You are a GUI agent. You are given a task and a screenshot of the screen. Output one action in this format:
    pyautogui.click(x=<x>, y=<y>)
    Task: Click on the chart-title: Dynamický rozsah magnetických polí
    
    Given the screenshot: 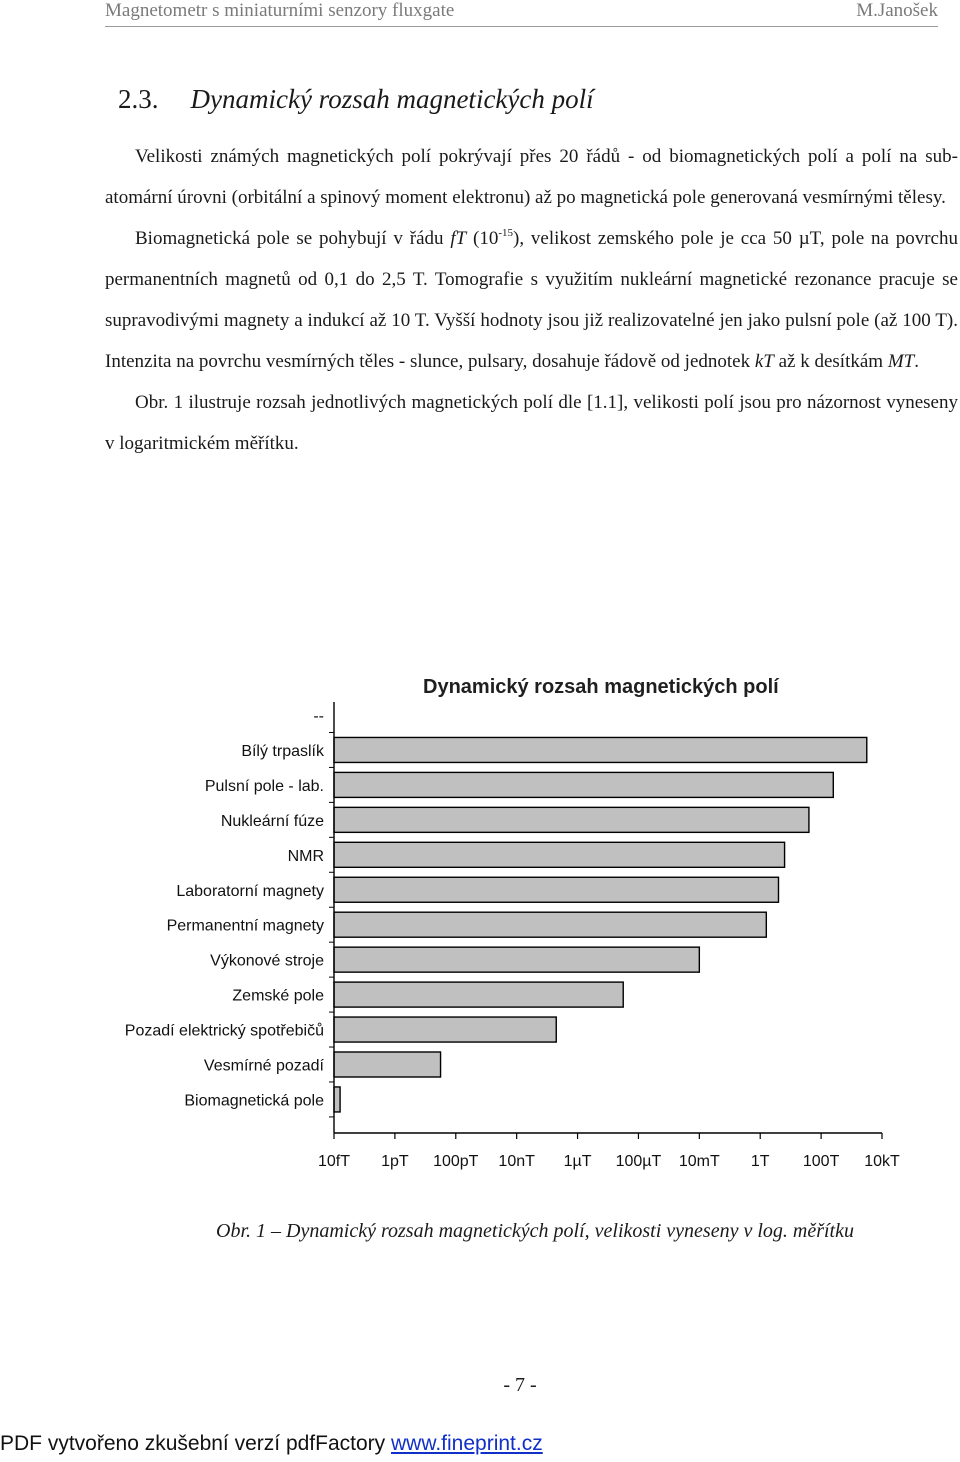 What is the action you would take?
    pyautogui.click(x=601, y=687)
    